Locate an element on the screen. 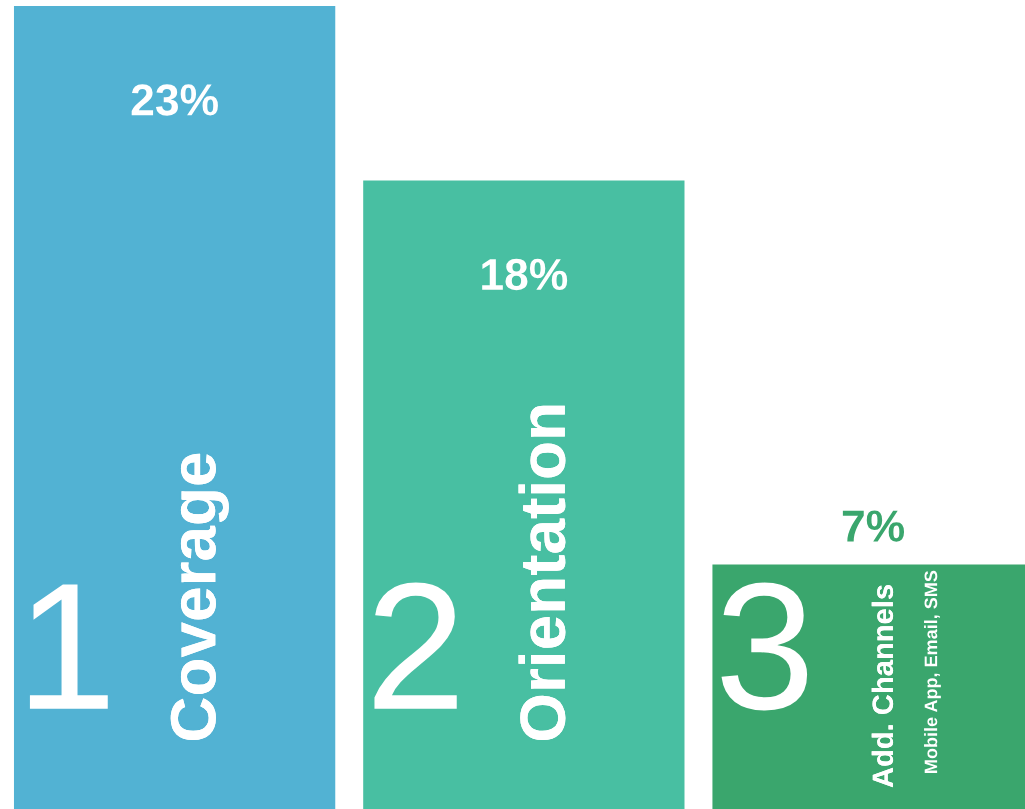 The width and height of the screenshot is (1025, 809). annotation: 2 is located at coordinates (415, 645).